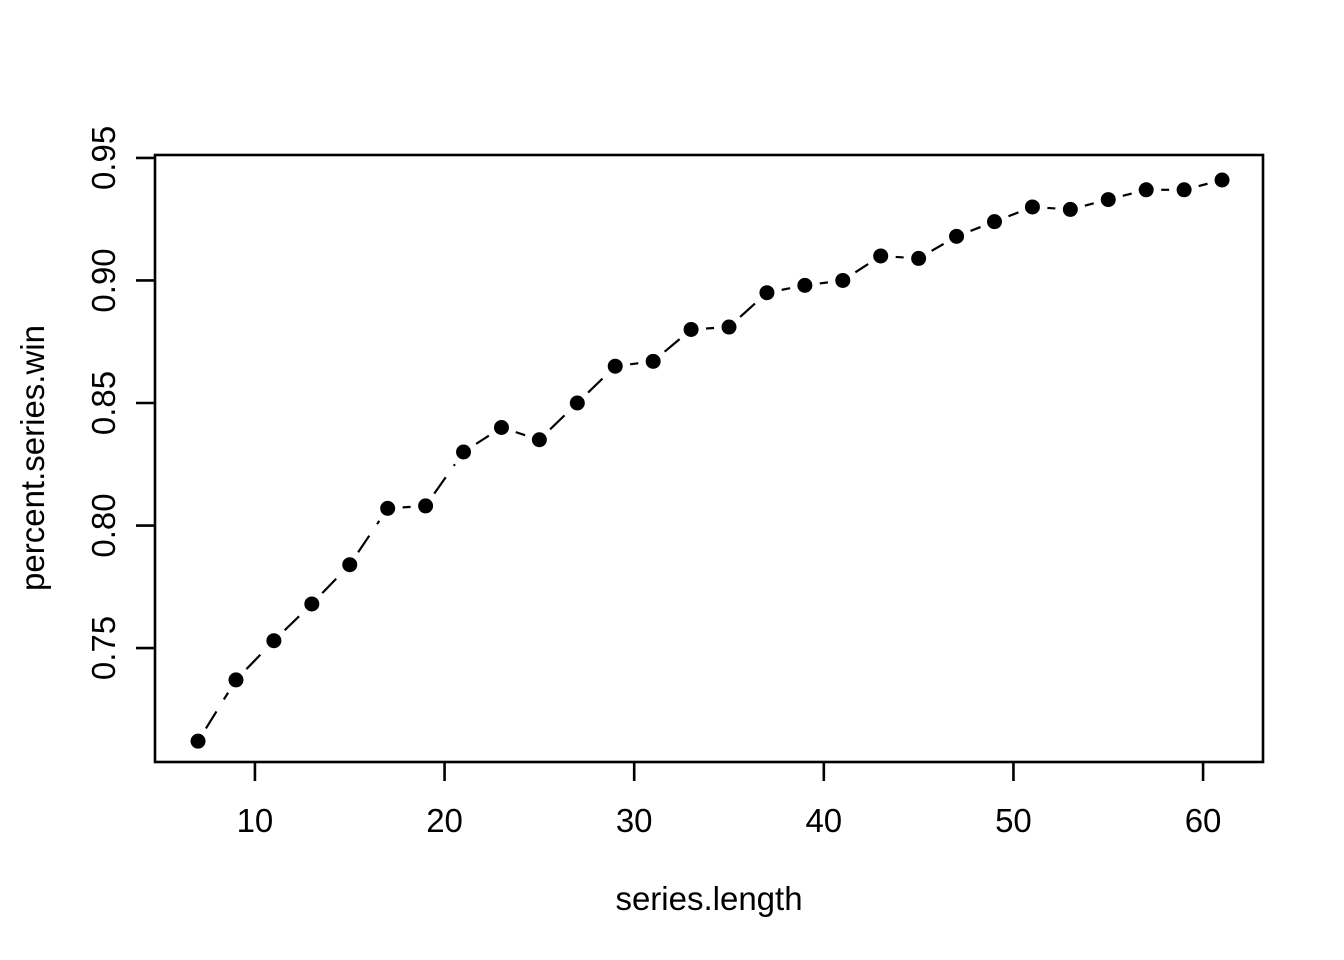  I want to click on y-tick-label: 0.85, so click(103, 403).